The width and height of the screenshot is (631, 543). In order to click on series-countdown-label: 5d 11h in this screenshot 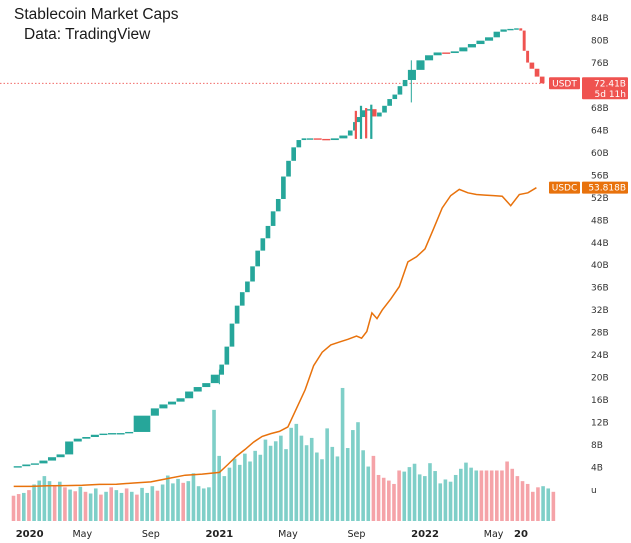, I will do `click(610, 95)`.